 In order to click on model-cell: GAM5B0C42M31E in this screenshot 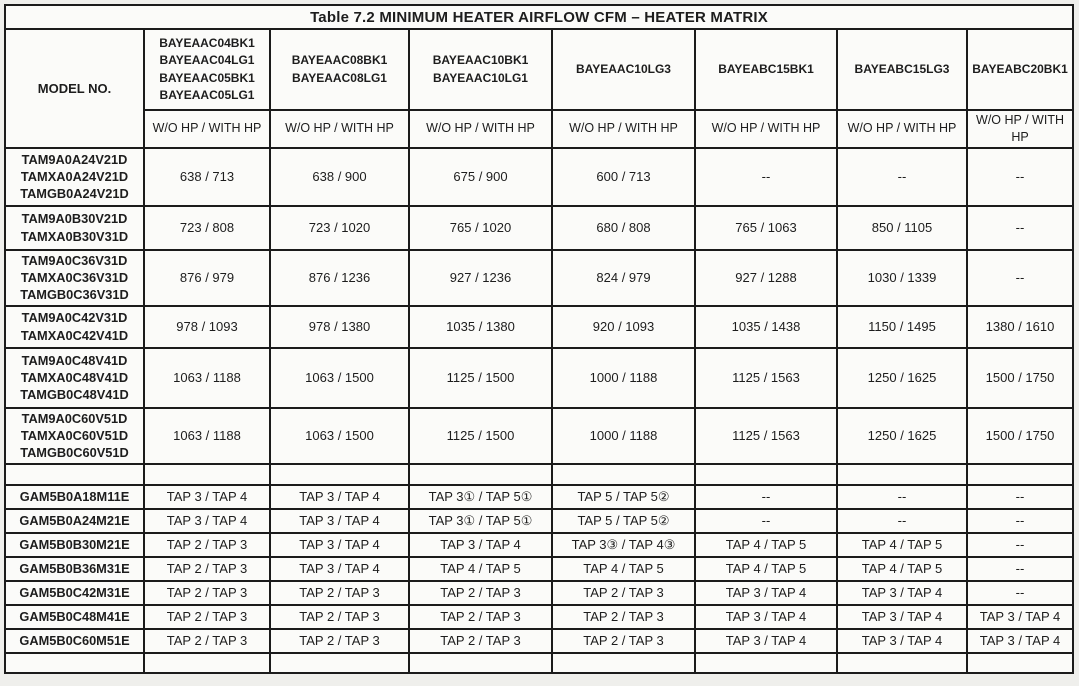, I will do `click(74, 592)`.